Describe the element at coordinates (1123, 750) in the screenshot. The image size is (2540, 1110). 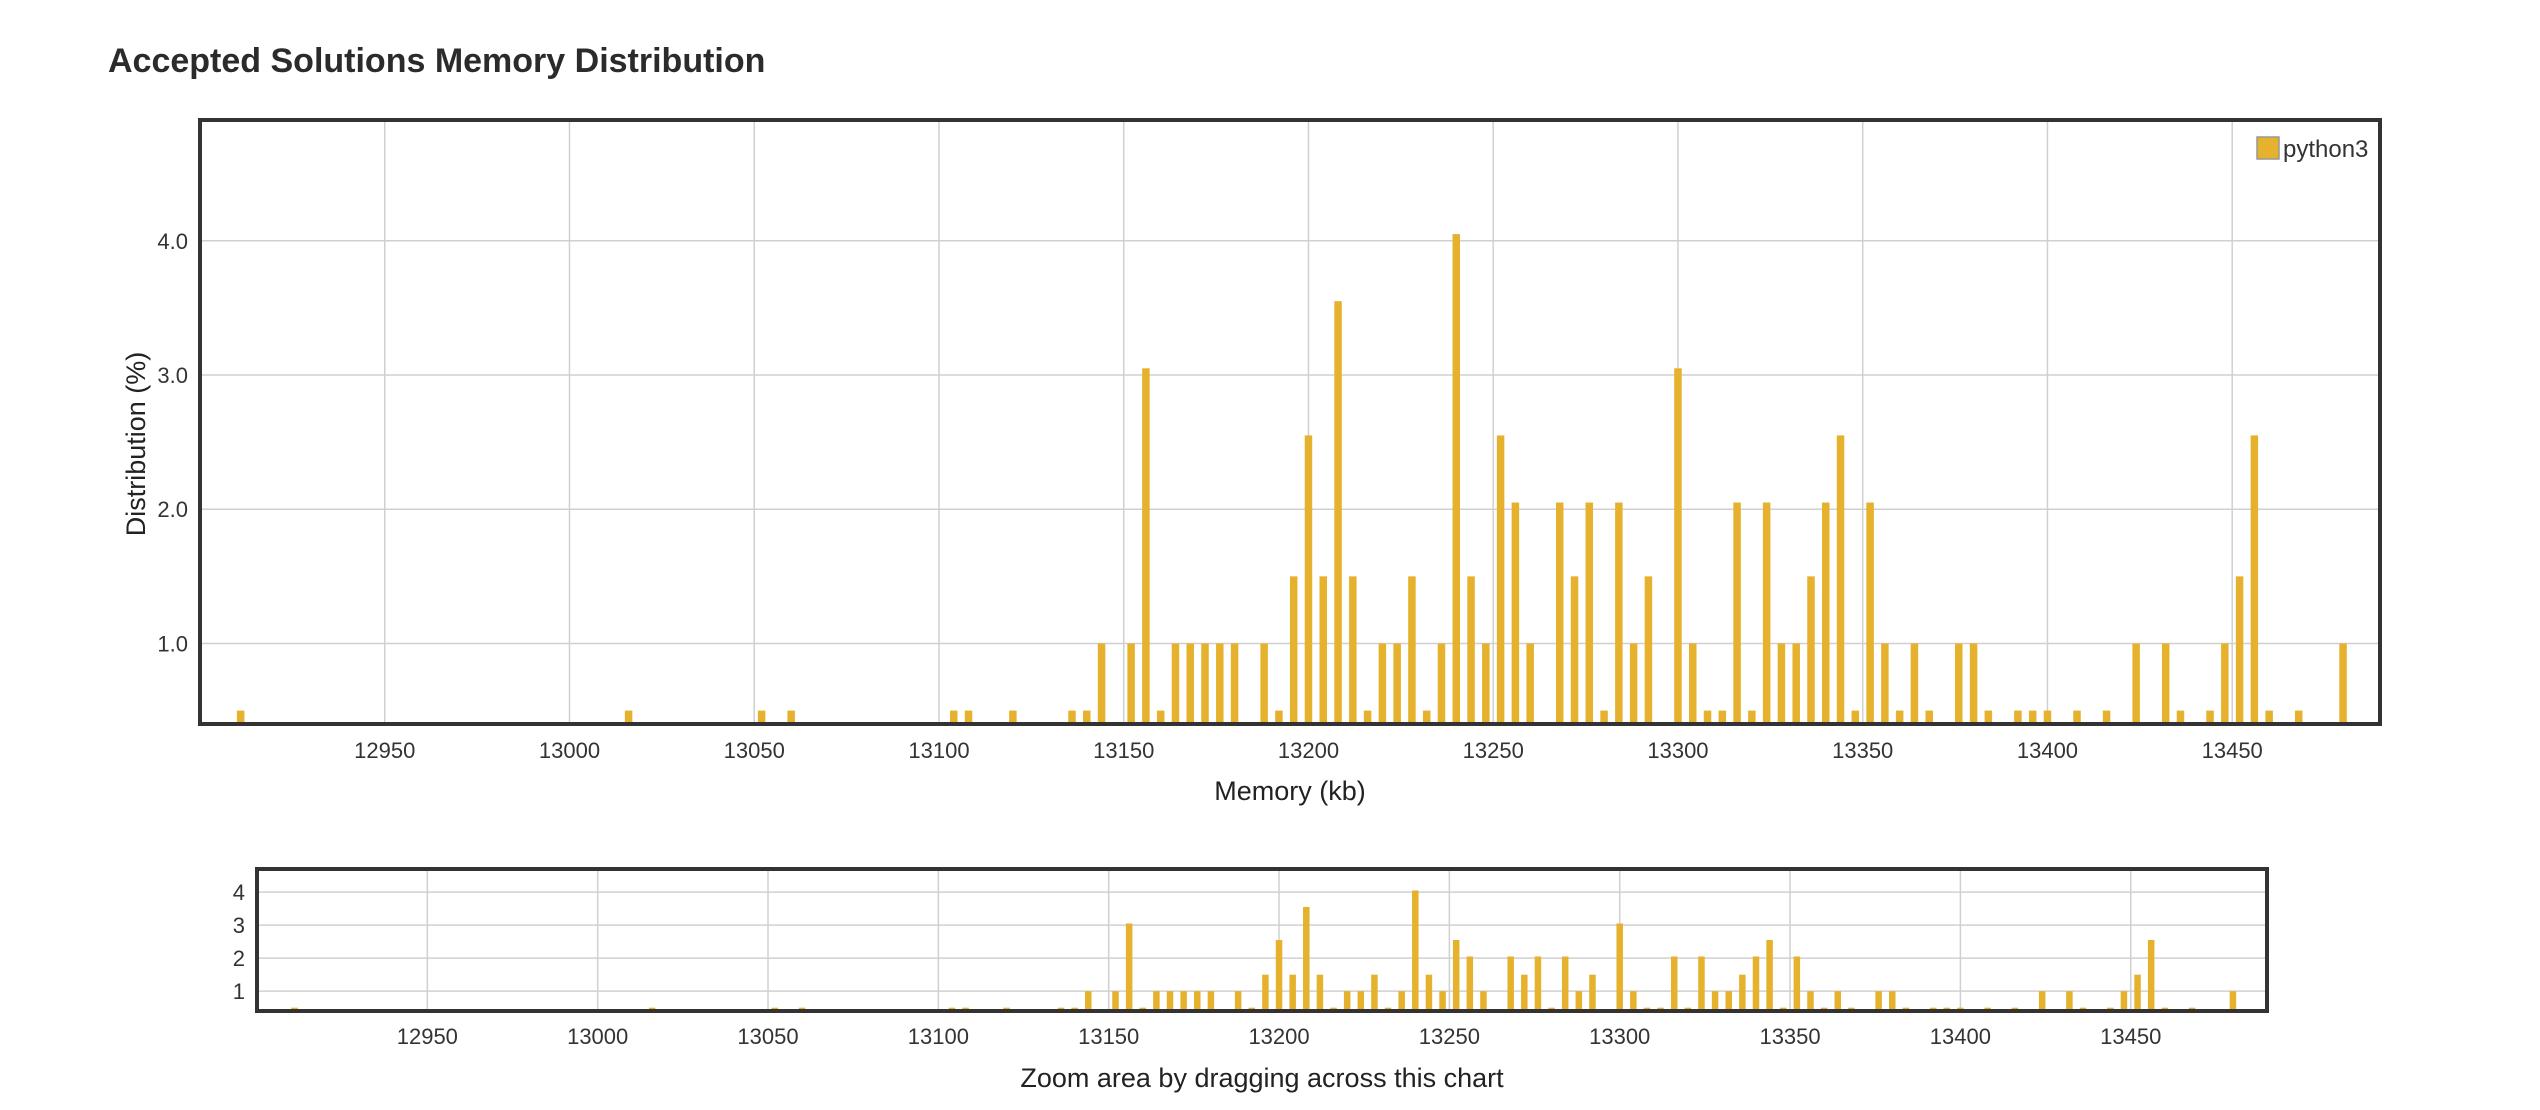
I see `main-xtick-13150: 13150` at that location.